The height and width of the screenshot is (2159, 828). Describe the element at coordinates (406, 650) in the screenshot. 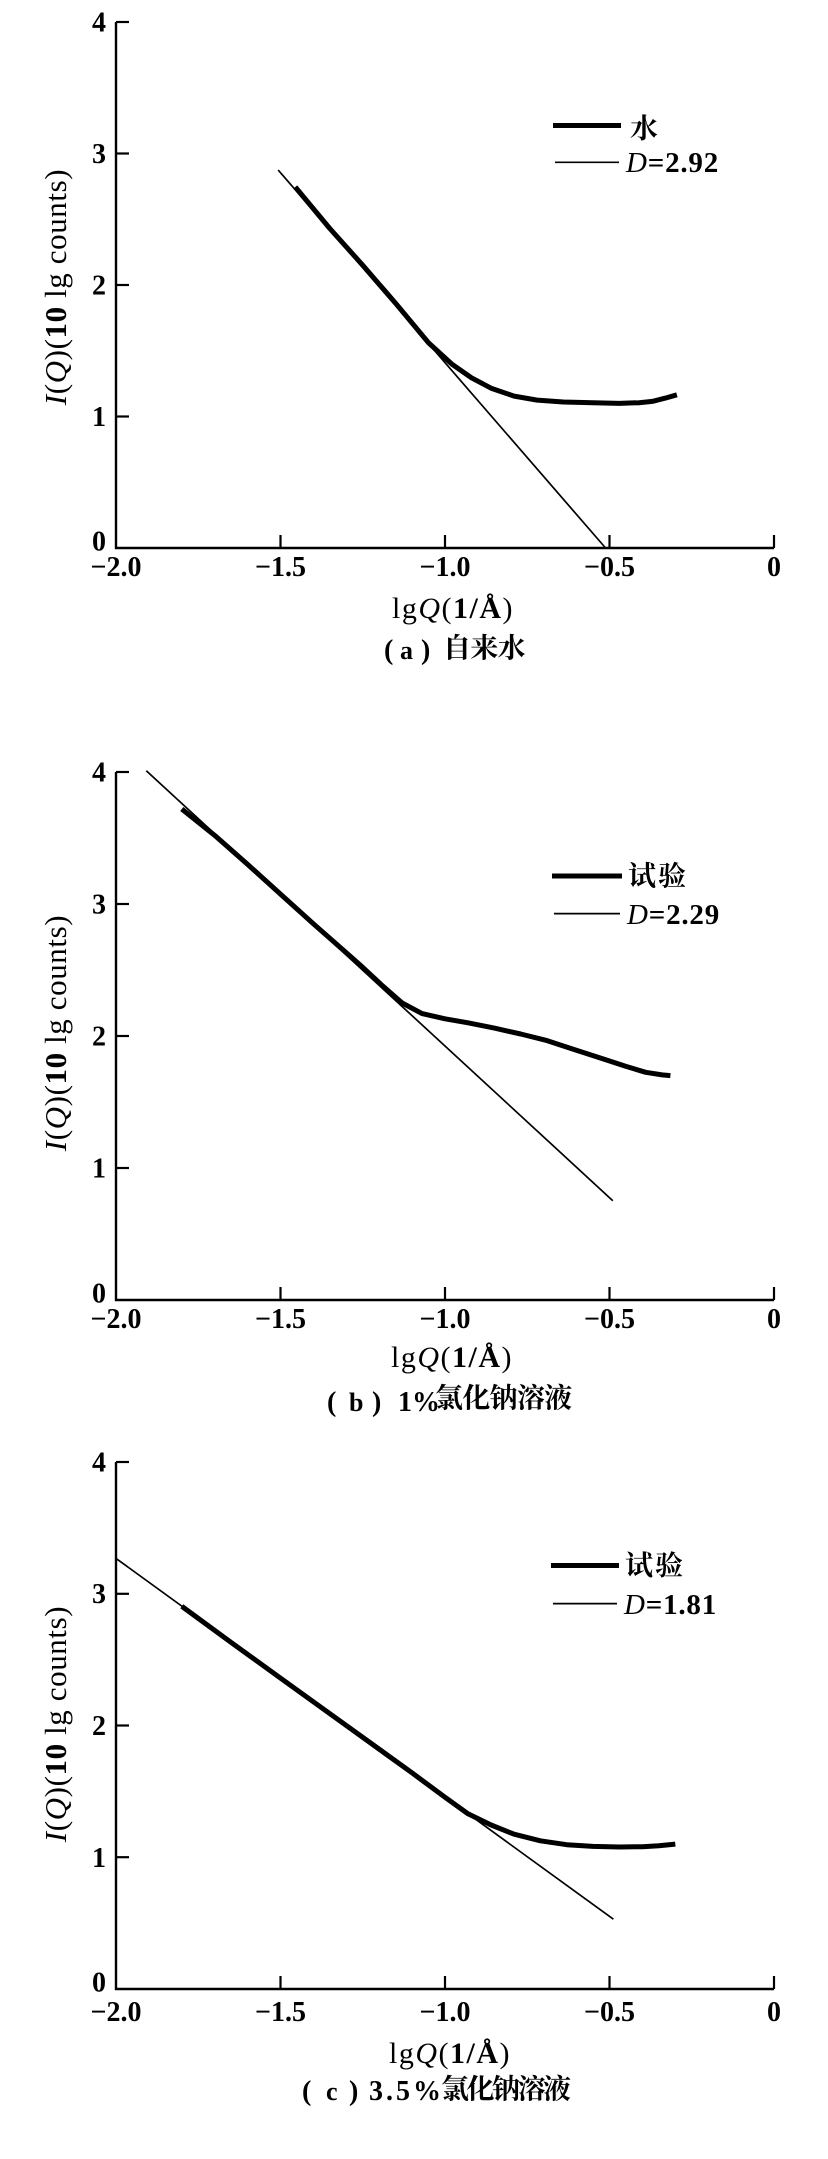

I see `svg-text: a` at that location.